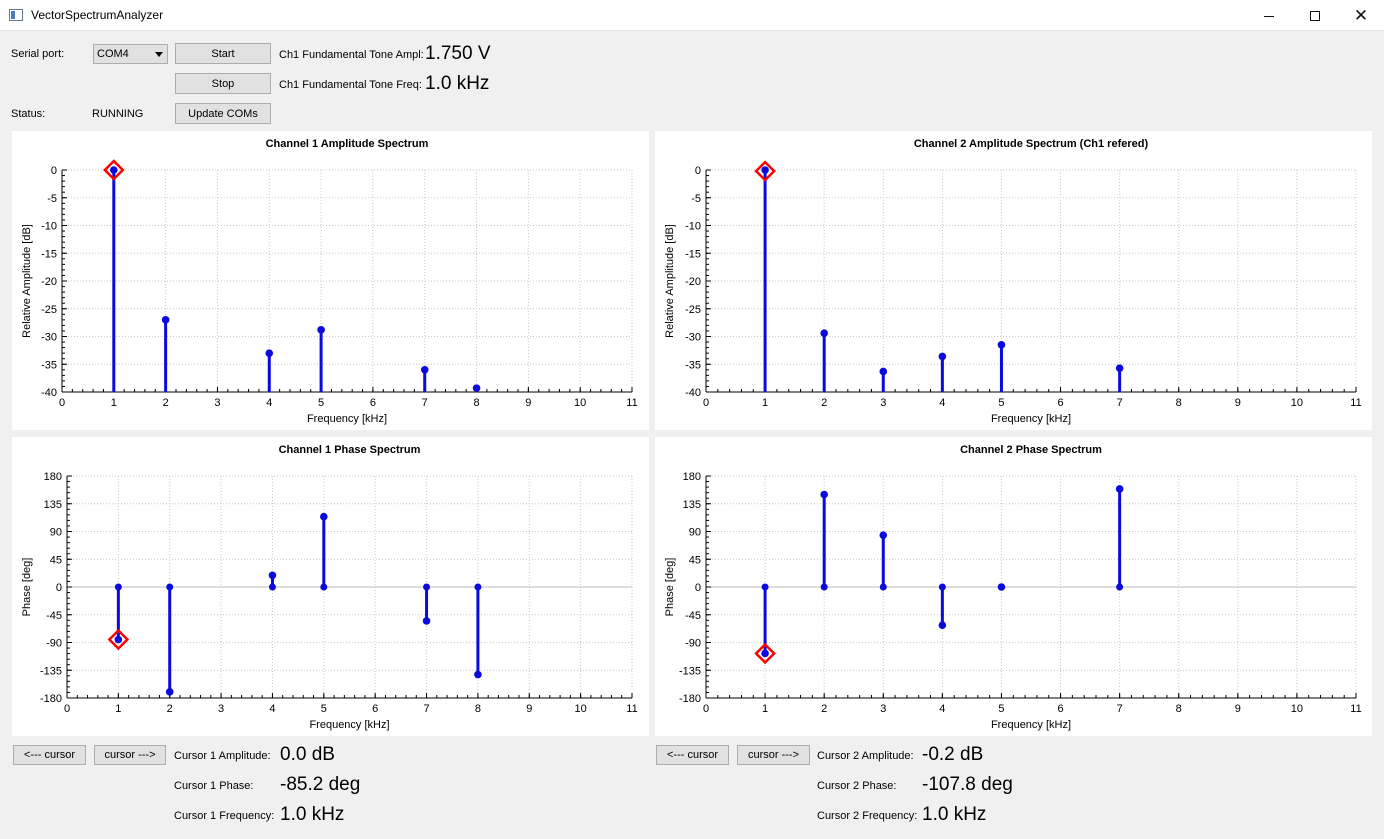 Image resolution: width=1384 pixels, height=839 pixels. Describe the element at coordinates (38, 54) in the screenshot. I see `serial-port-label: Serial port:` at that location.